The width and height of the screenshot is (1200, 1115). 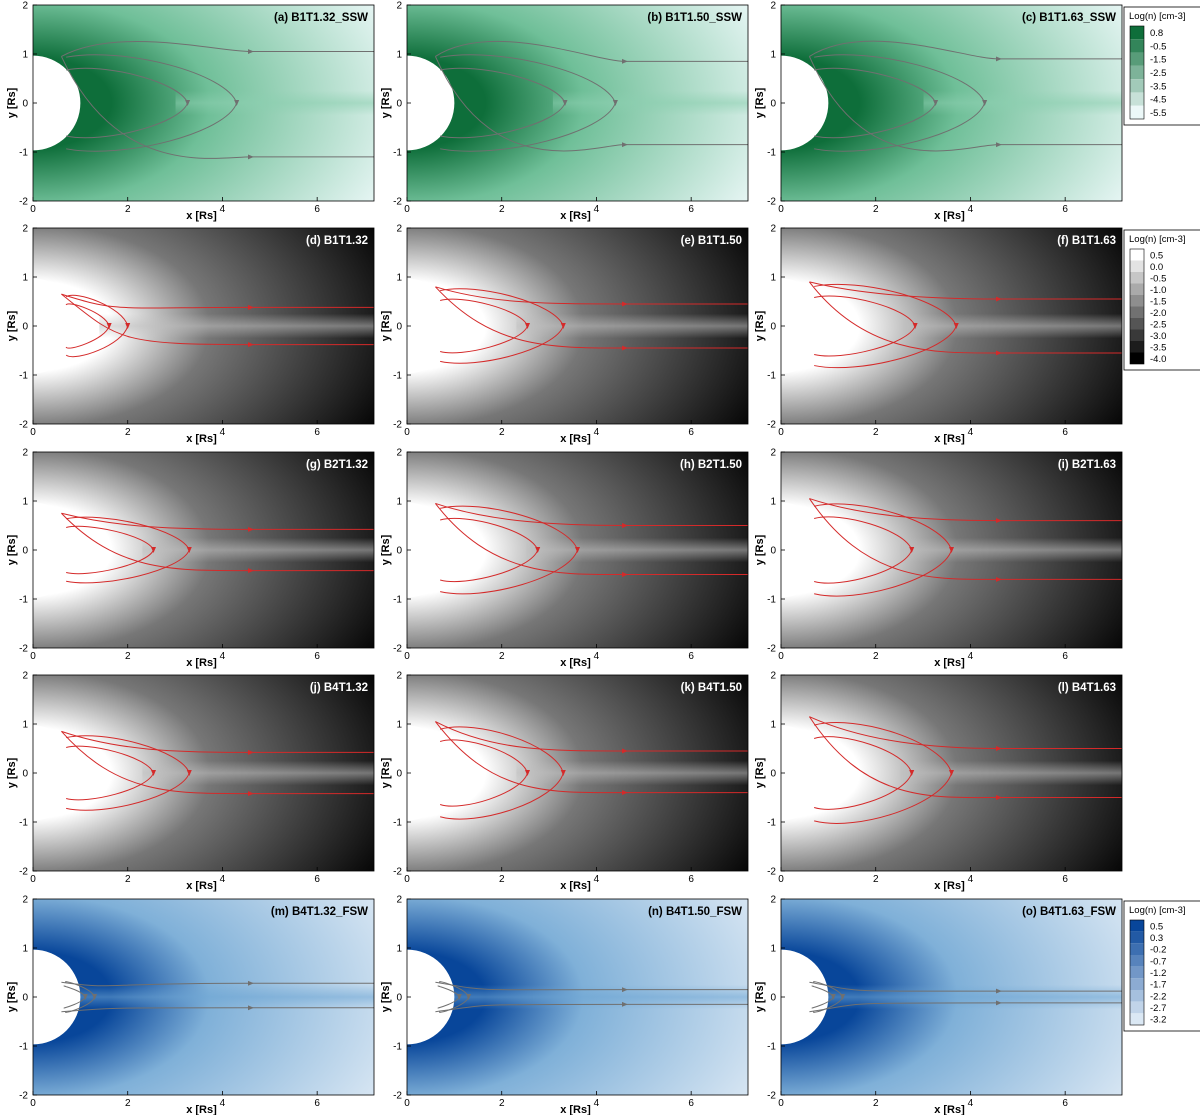 I want to click on colorbar-level: -1.5, so click(x=1158, y=60).